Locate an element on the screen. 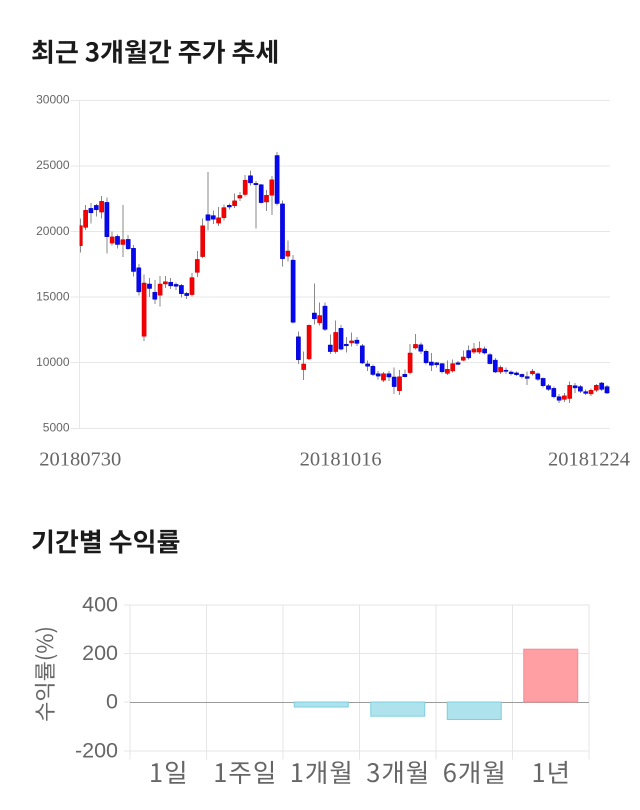  svg-text: 10000 is located at coordinates (53, 362).